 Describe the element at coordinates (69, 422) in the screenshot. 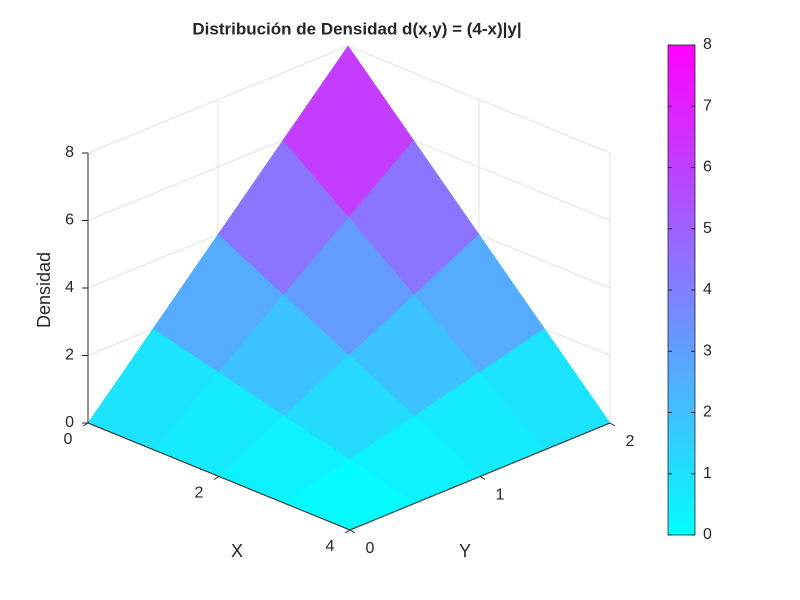

I see `z-tick-label: 0` at that location.